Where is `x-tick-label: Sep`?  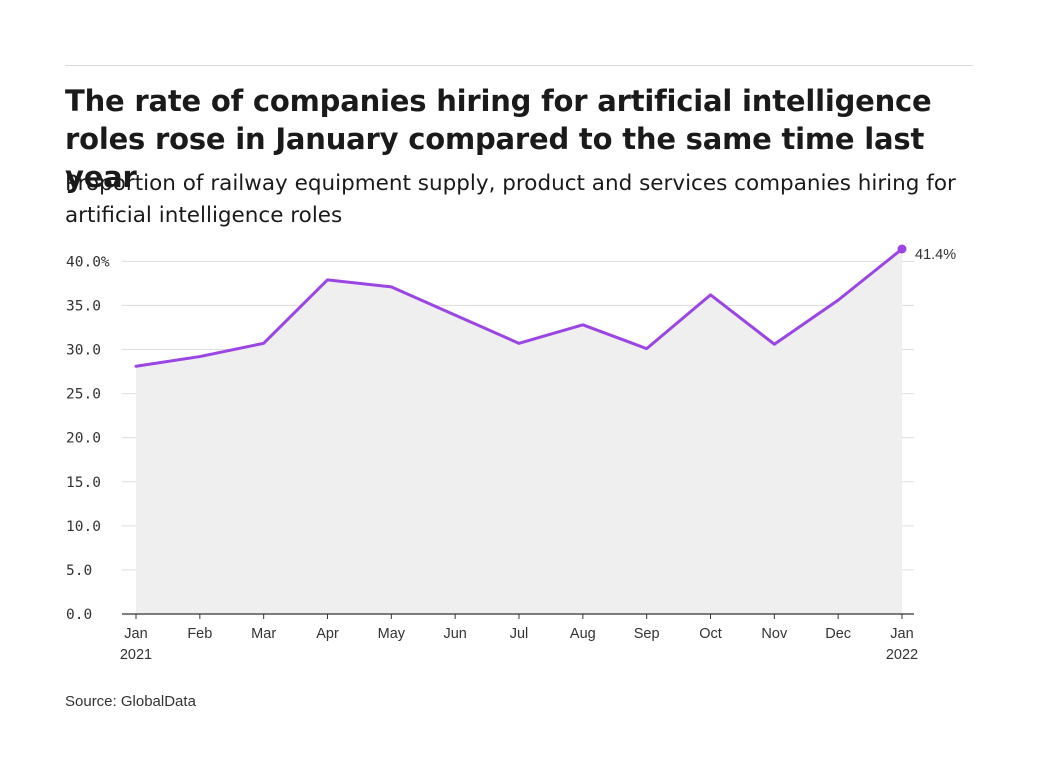
x-tick-label: Sep is located at coordinates (647, 634).